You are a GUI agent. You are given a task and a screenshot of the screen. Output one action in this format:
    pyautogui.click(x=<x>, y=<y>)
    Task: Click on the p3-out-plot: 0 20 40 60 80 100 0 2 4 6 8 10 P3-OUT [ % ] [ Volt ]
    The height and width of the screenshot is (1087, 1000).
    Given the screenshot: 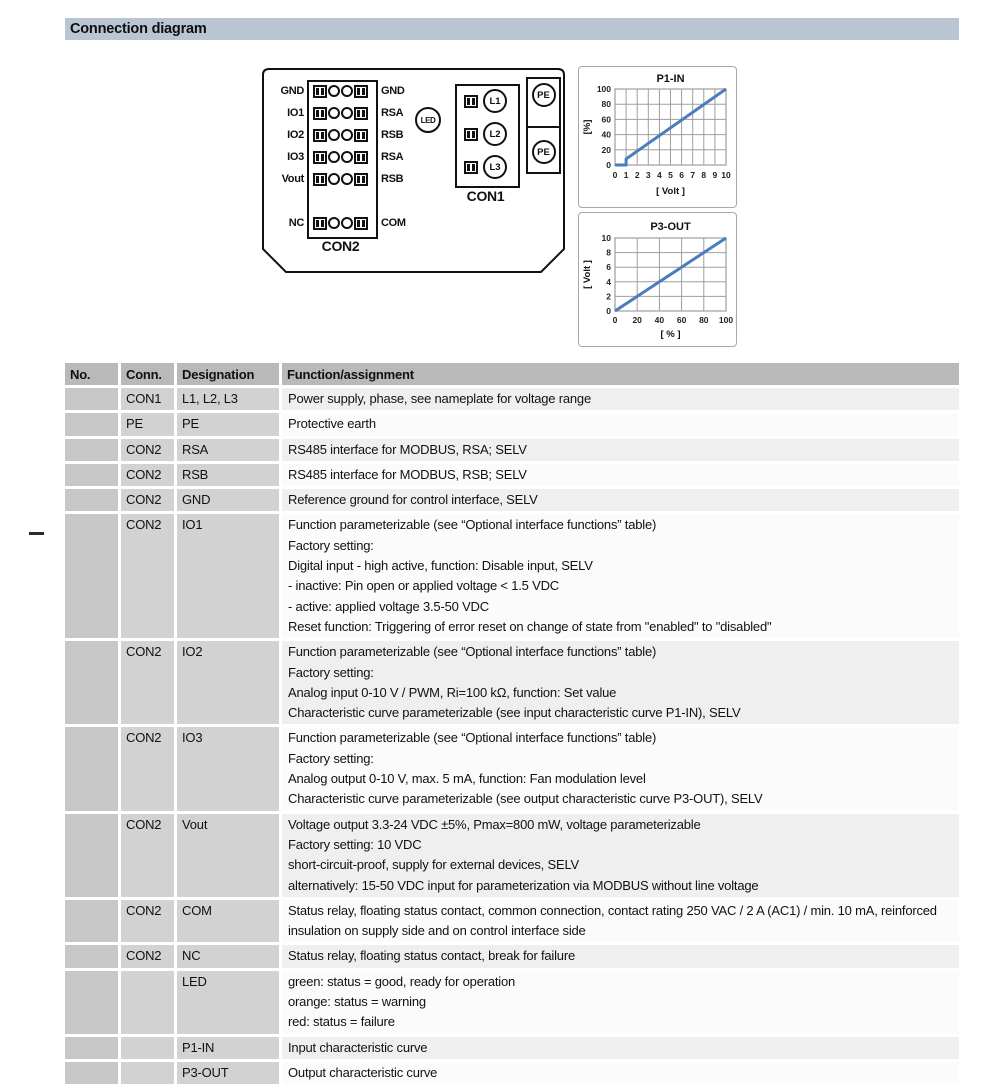 What is the action you would take?
    pyautogui.click(x=657, y=280)
    